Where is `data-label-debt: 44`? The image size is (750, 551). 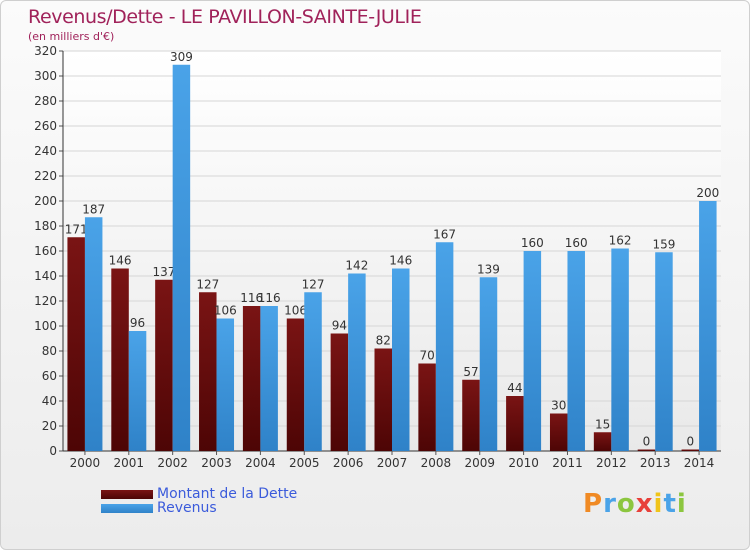 data-label-debt: 44 is located at coordinates (514, 388).